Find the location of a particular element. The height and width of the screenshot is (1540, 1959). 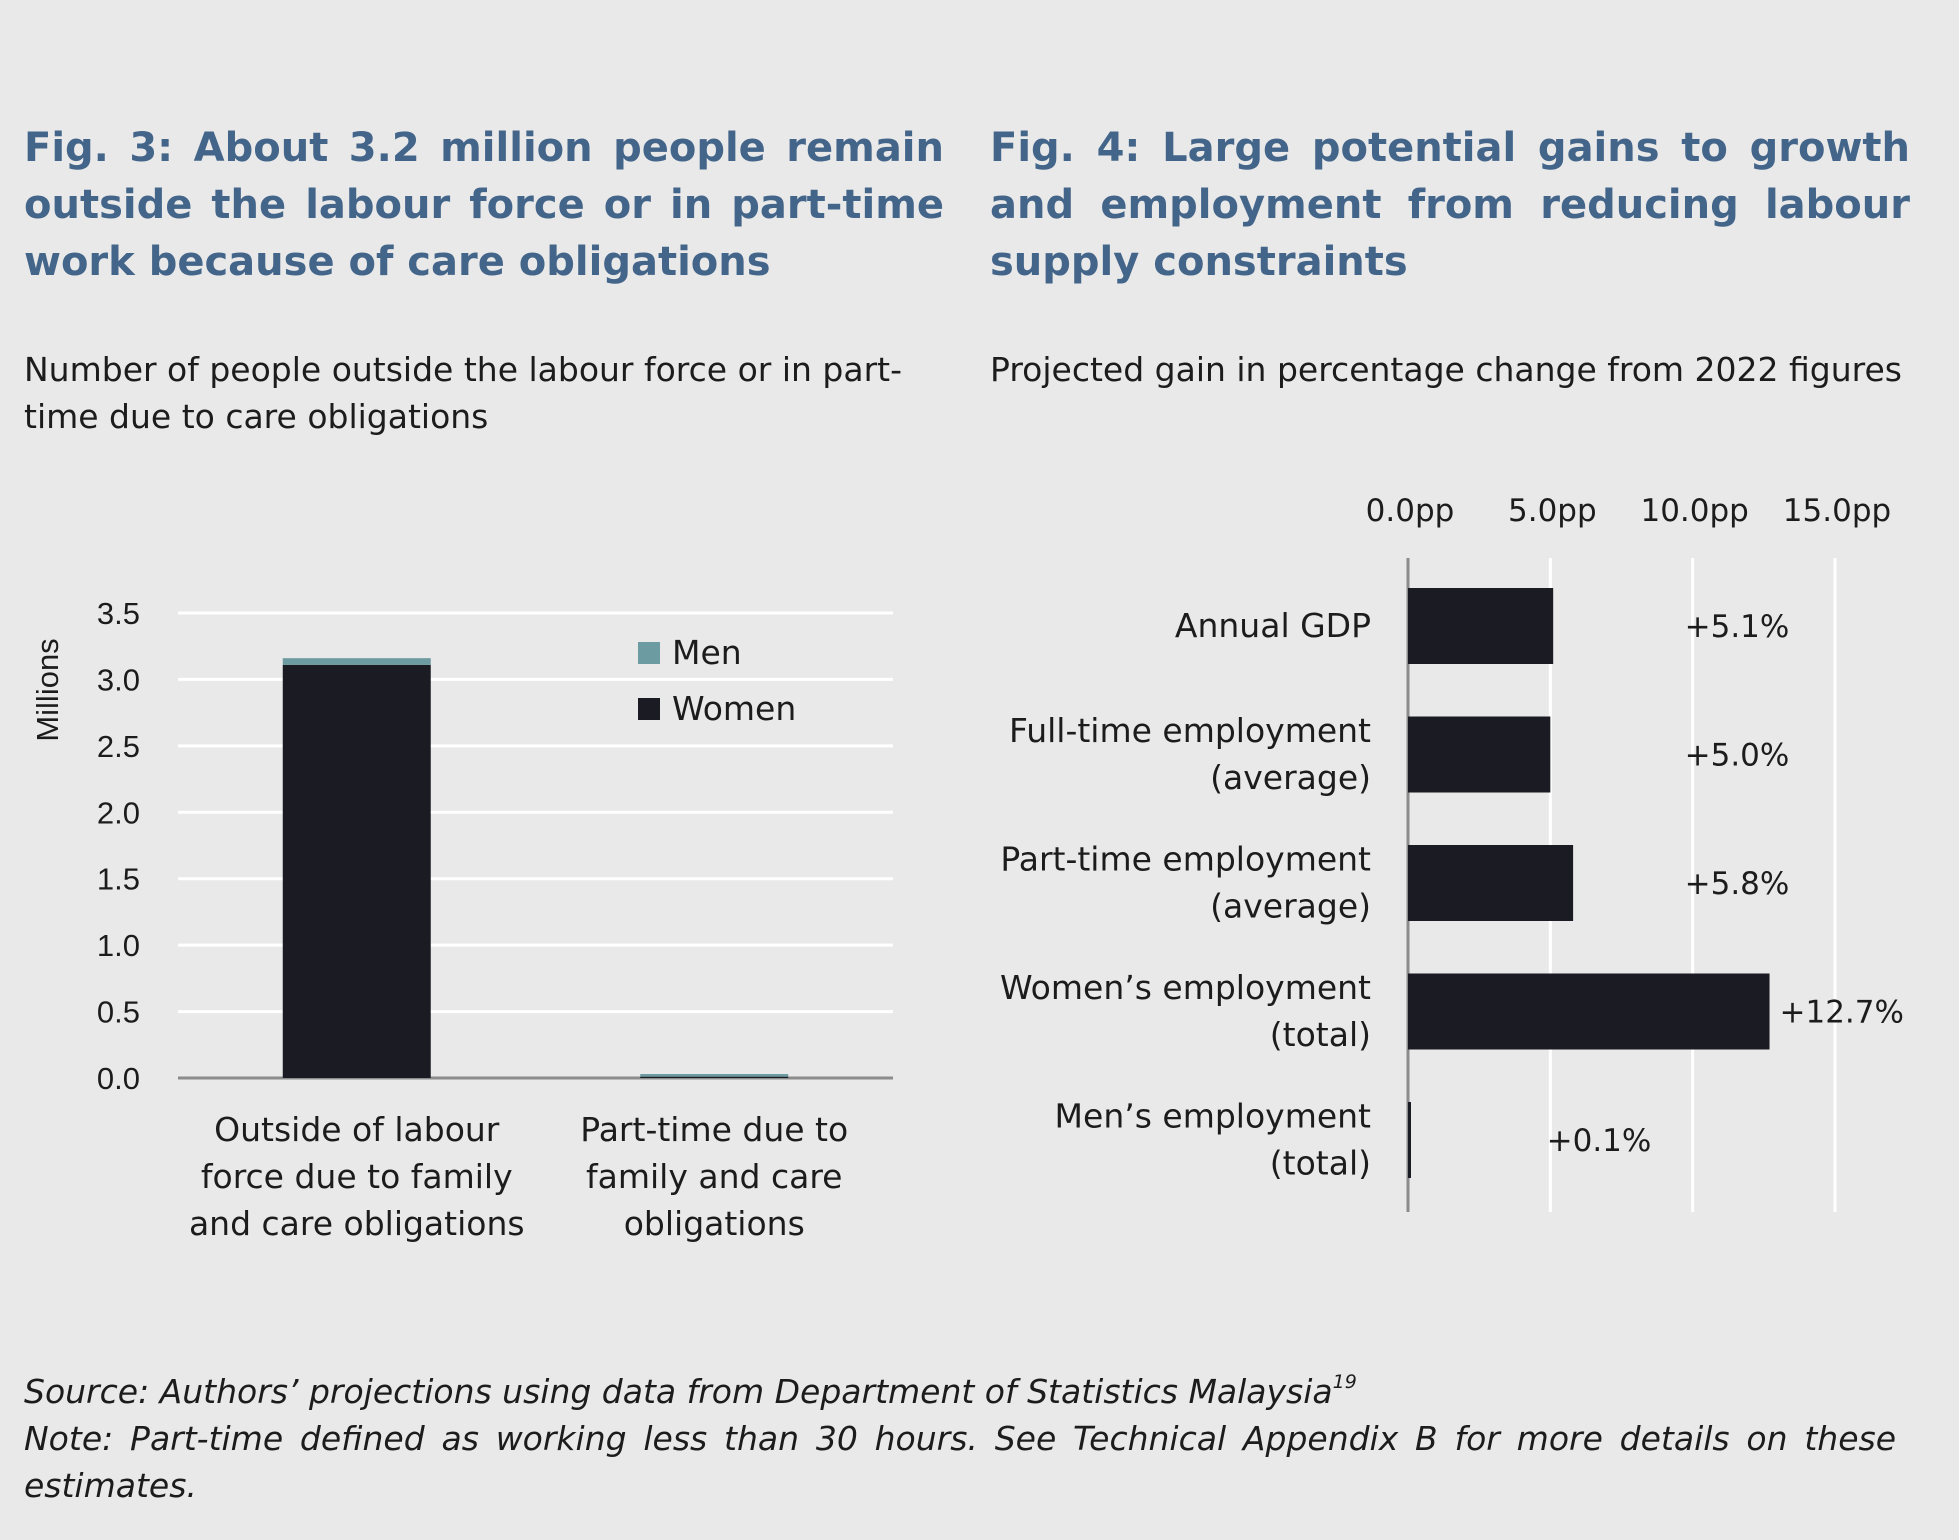

y-category-label: Women’s employment (total) is located at coordinates (1185, 1011).